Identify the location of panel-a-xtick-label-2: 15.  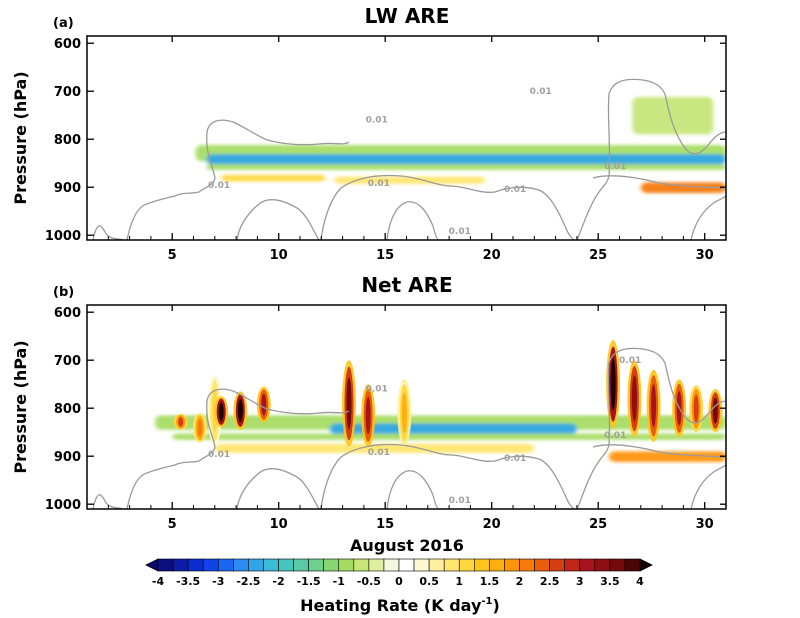
(385, 255).